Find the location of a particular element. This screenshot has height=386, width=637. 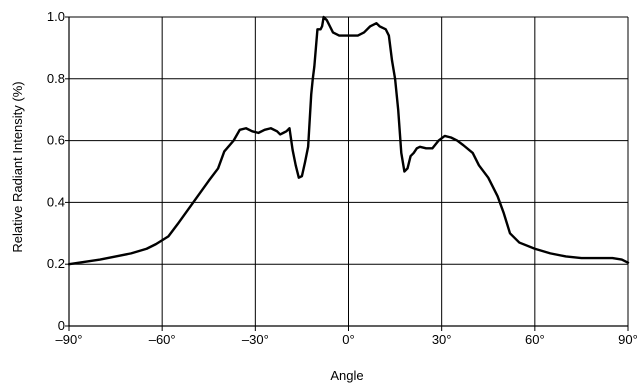

x-tick-label: –60° is located at coordinates (162, 339).